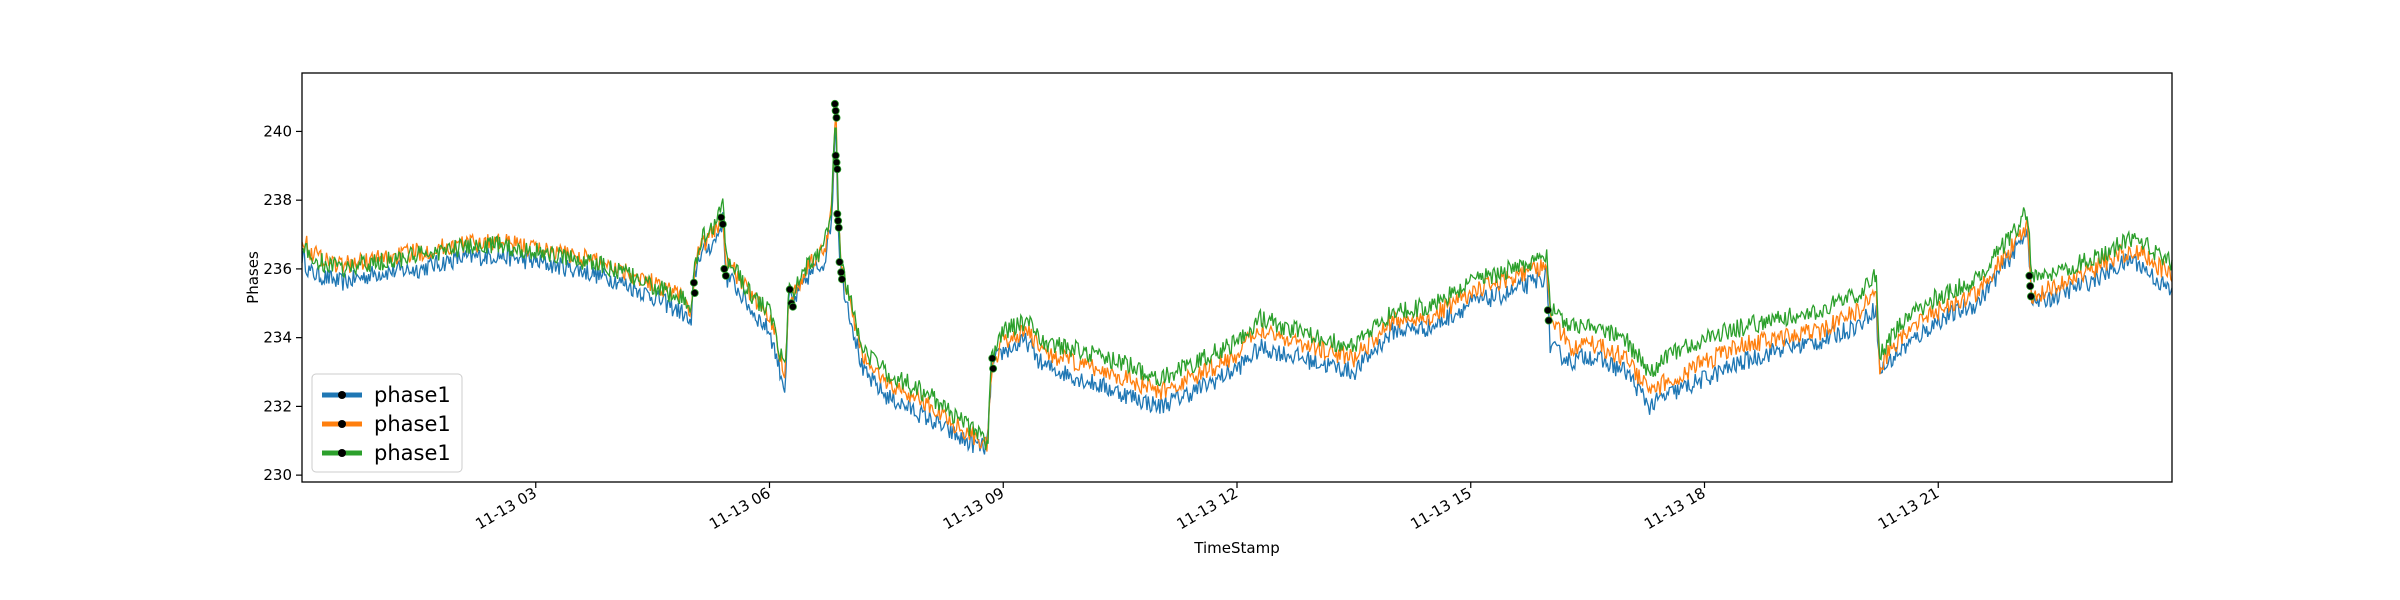 This screenshot has width=2400, height=600. Describe the element at coordinates (277, 200) in the screenshot. I see `y-tick-label: 238` at that location.